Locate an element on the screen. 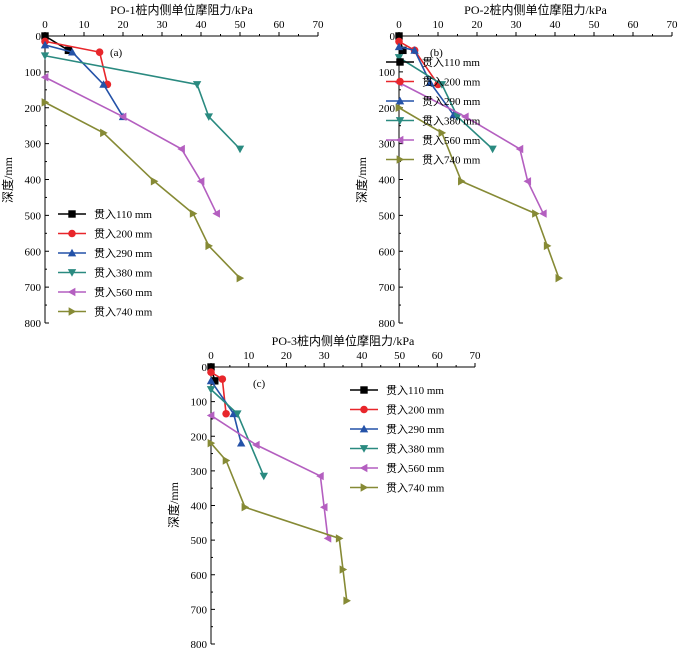  x-tick-label: 10 is located at coordinates (85, 25).